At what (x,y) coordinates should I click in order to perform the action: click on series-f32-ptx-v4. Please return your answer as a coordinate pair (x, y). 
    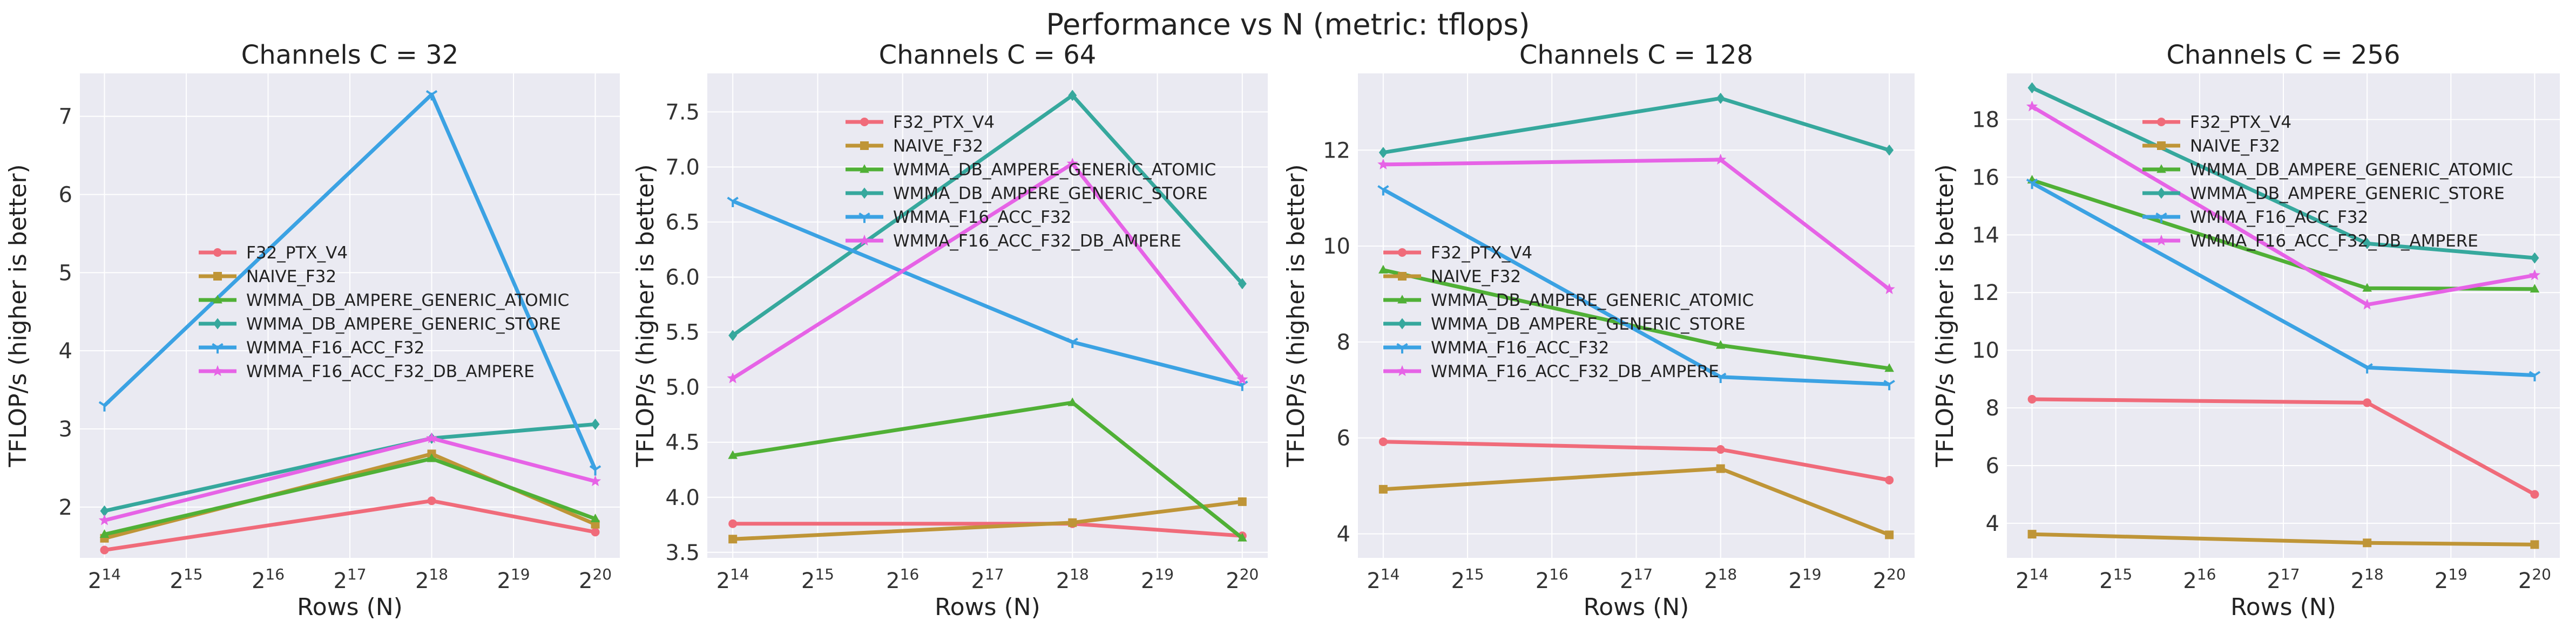
    Looking at the image, I should click on (1636, 460).